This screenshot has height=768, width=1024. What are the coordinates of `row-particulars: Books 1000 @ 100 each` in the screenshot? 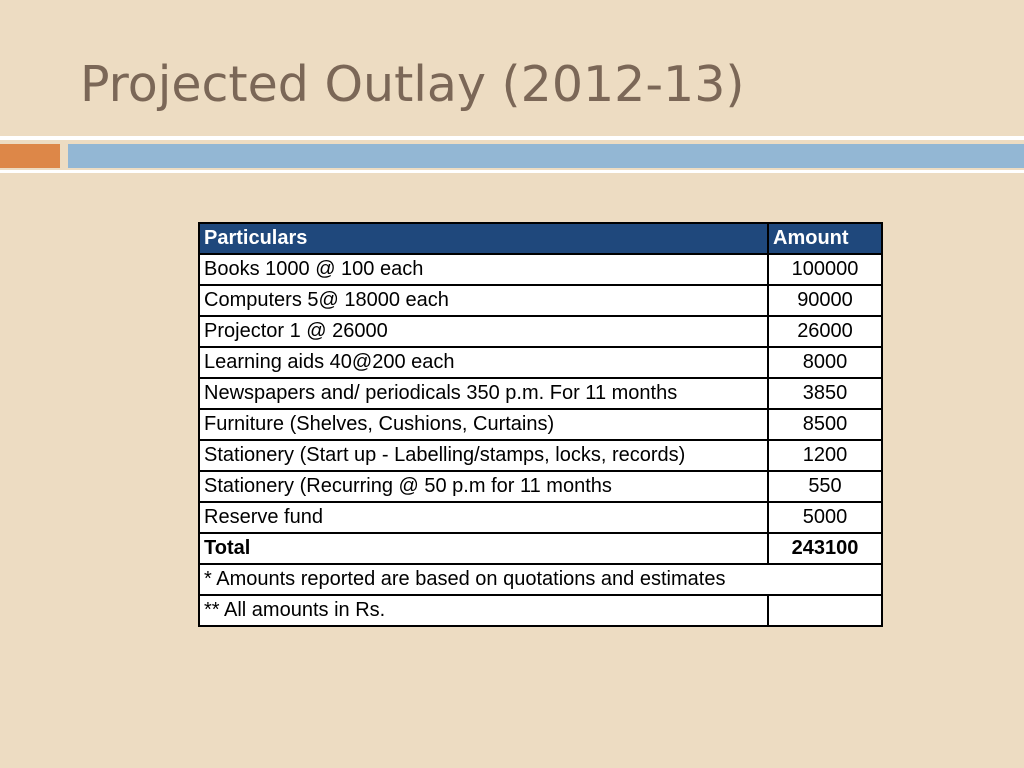 It's located at (483, 269).